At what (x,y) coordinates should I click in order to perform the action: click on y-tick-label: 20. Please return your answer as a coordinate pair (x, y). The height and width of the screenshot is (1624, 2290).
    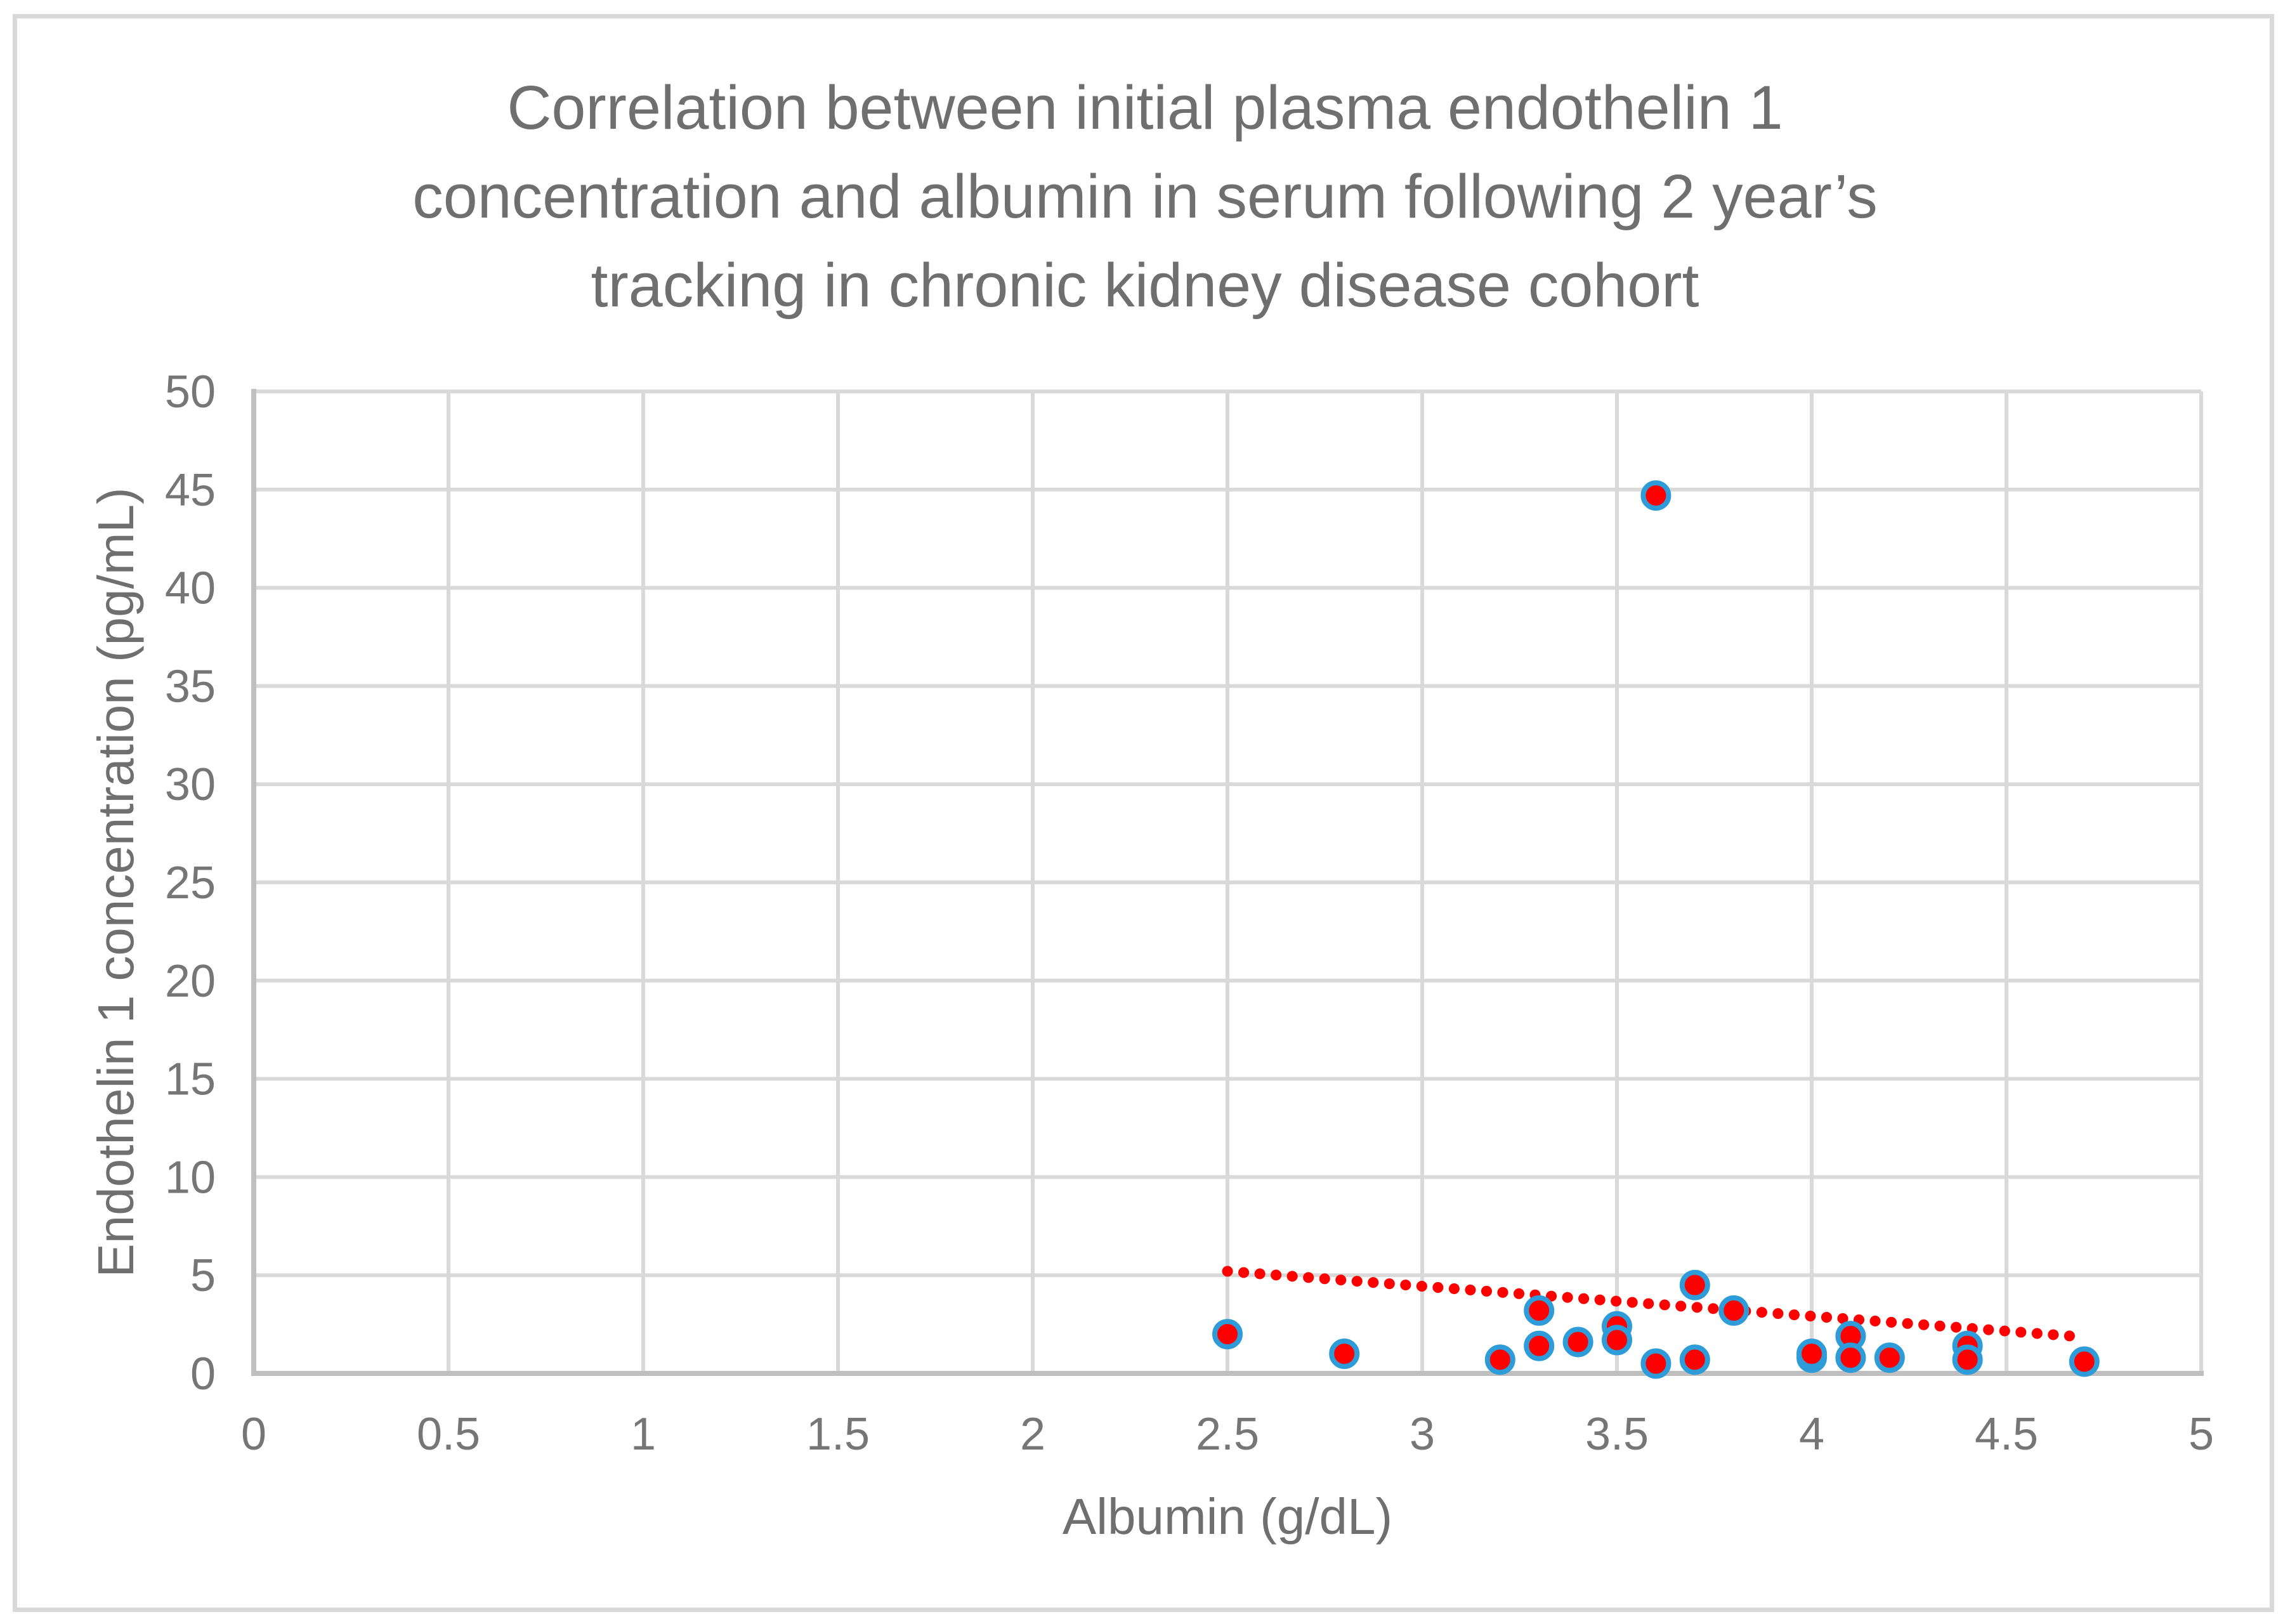
    Looking at the image, I should click on (190, 981).